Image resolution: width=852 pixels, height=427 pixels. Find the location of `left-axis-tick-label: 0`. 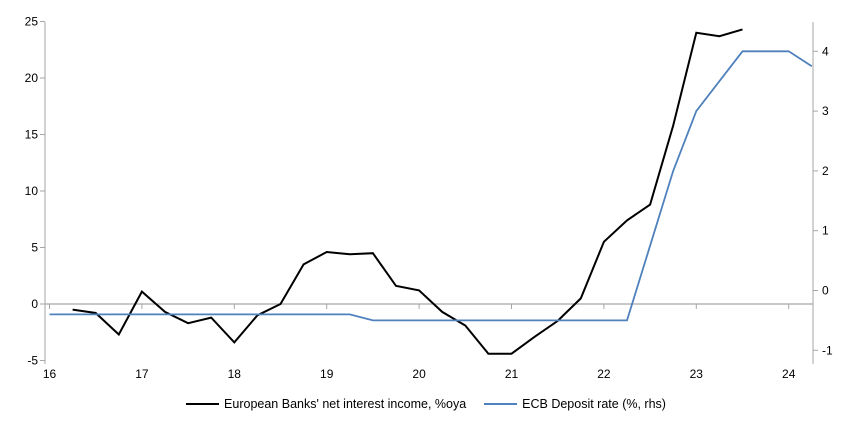

left-axis-tick-label: 0 is located at coordinates (34, 304).